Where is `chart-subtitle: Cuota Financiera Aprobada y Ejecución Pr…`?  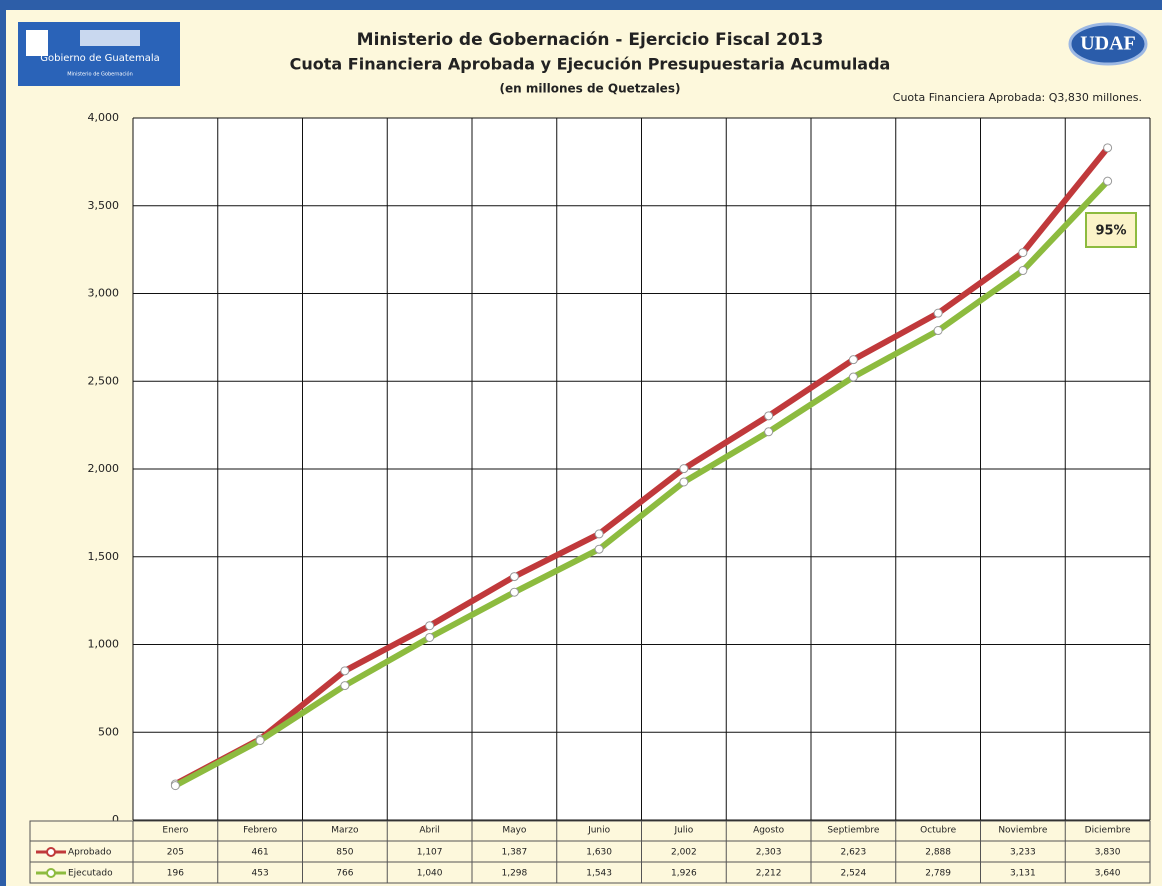
chart-subtitle: Cuota Financiera Aprobada y Ejecución Pr… is located at coordinates (590, 64).